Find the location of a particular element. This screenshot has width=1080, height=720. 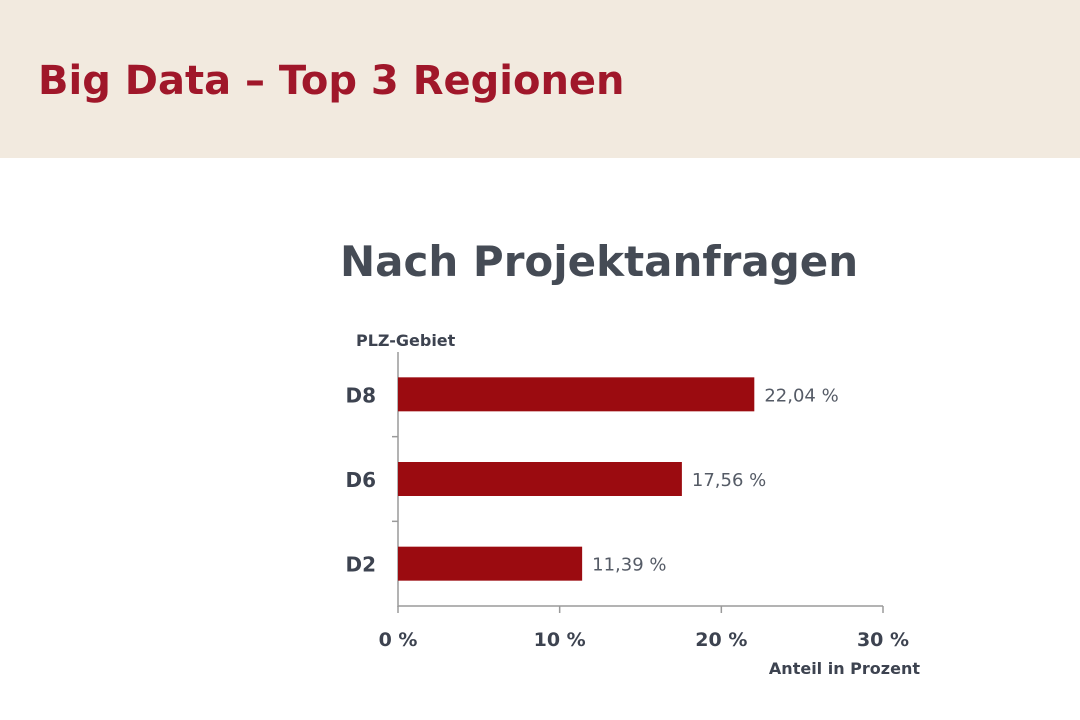

value-label: 17,56 % is located at coordinates (729, 480).